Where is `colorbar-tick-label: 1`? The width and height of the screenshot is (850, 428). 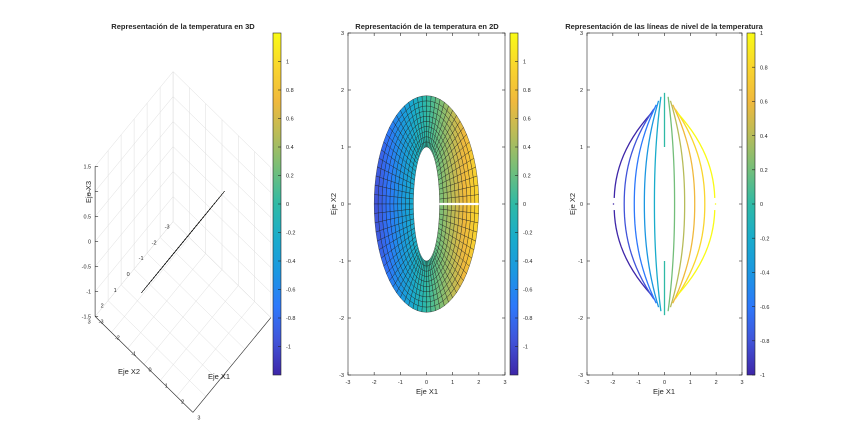
colorbar-tick-label: 1 is located at coordinates (524, 63).